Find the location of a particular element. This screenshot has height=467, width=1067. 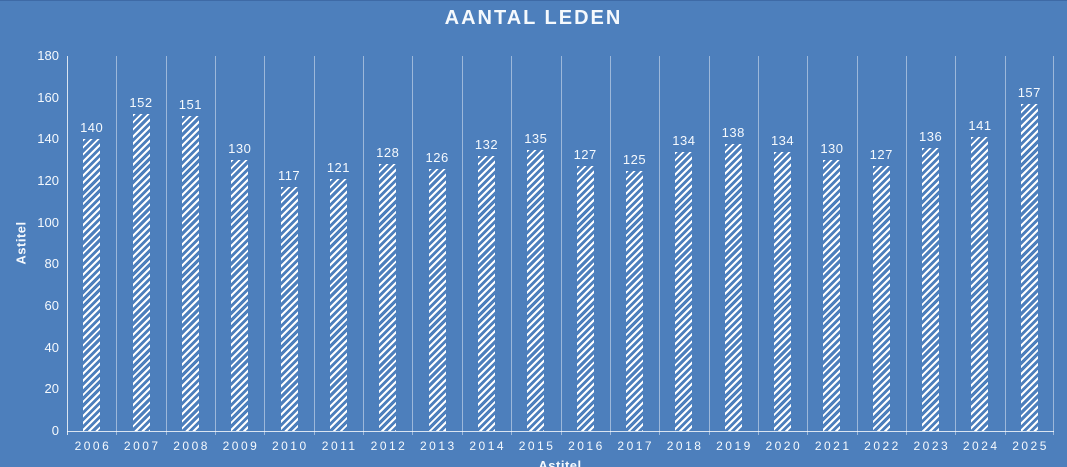

x-tick-label: 2016 is located at coordinates (586, 446).